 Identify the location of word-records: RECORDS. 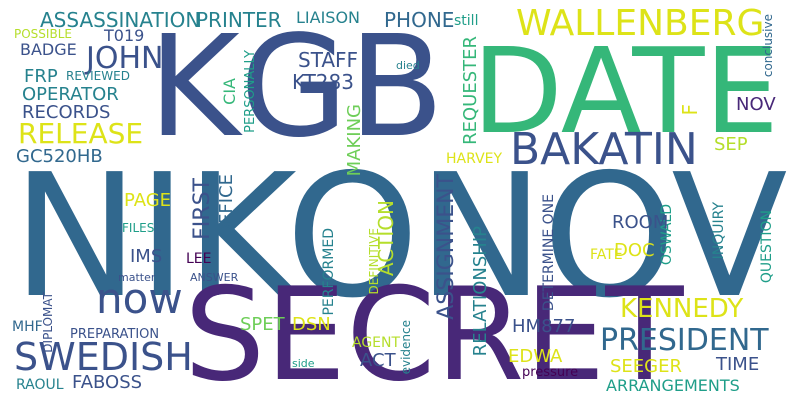
(66, 112).